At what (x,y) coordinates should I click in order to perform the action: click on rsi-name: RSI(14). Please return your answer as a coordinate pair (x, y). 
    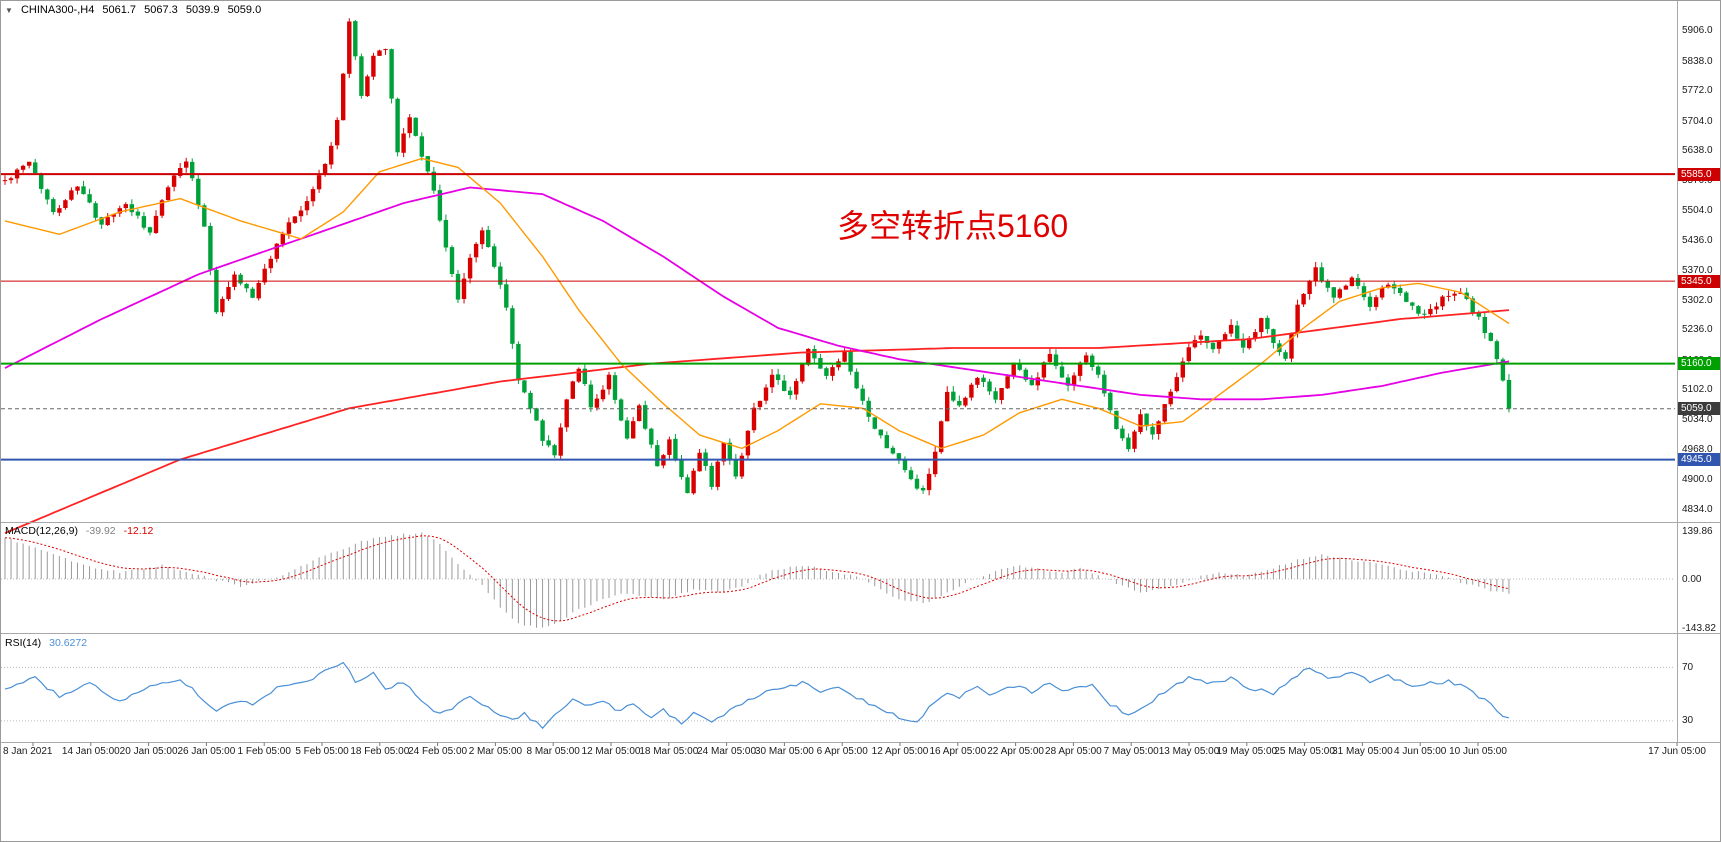
    Looking at the image, I should click on (23, 643).